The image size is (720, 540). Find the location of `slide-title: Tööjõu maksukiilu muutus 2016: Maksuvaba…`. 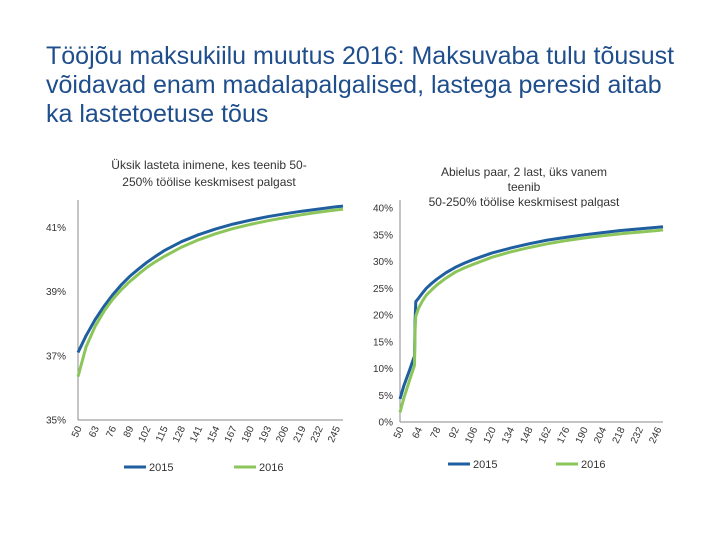

slide-title: Tööjõu maksukiilu muutus 2016: Maksuvaba… is located at coordinates (360, 85).